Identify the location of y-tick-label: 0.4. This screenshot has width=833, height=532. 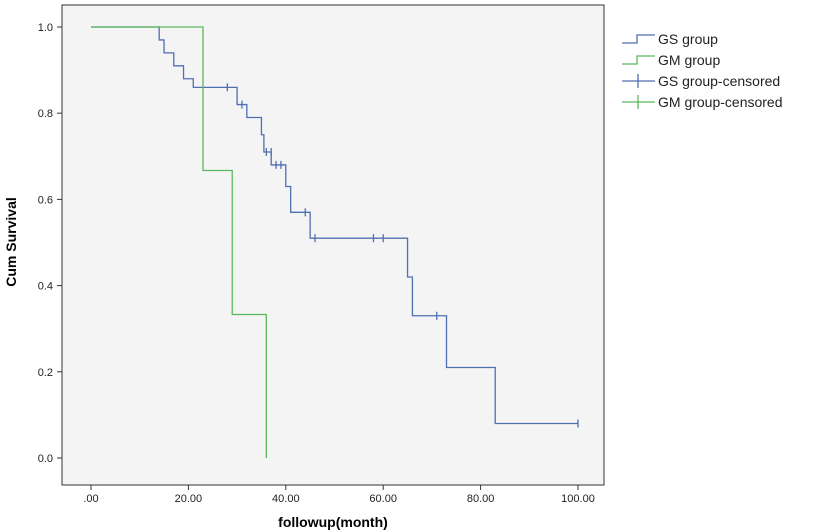
(45, 287).